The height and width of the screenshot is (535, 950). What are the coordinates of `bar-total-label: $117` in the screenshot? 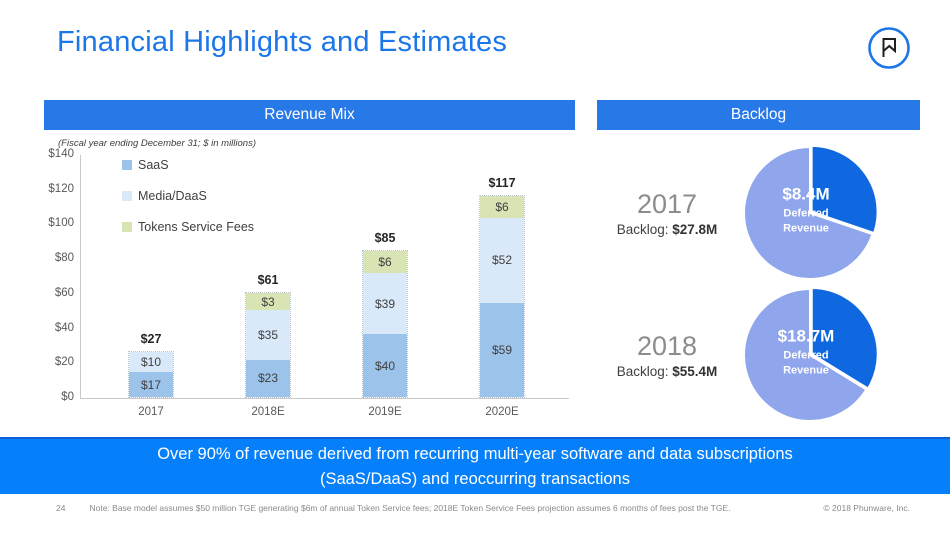 It's located at (502, 182).